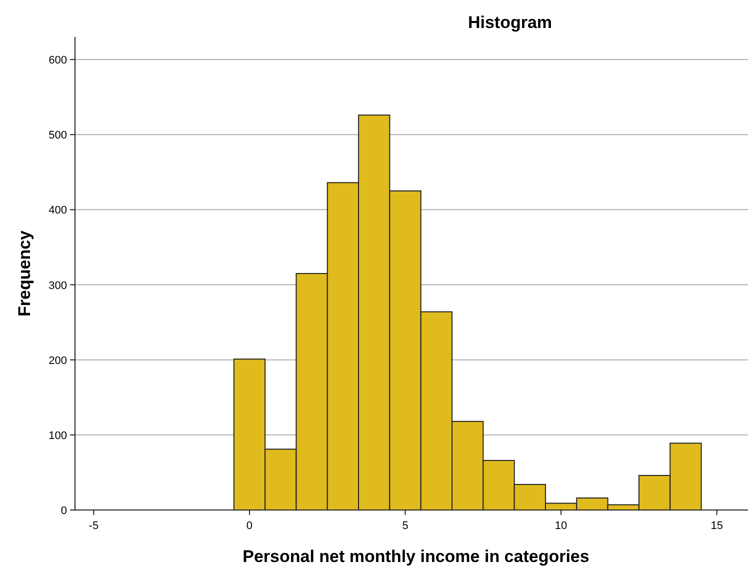 This screenshot has width=756, height=580. I want to click on y-axis-title: Frequency, so click(24, 273).